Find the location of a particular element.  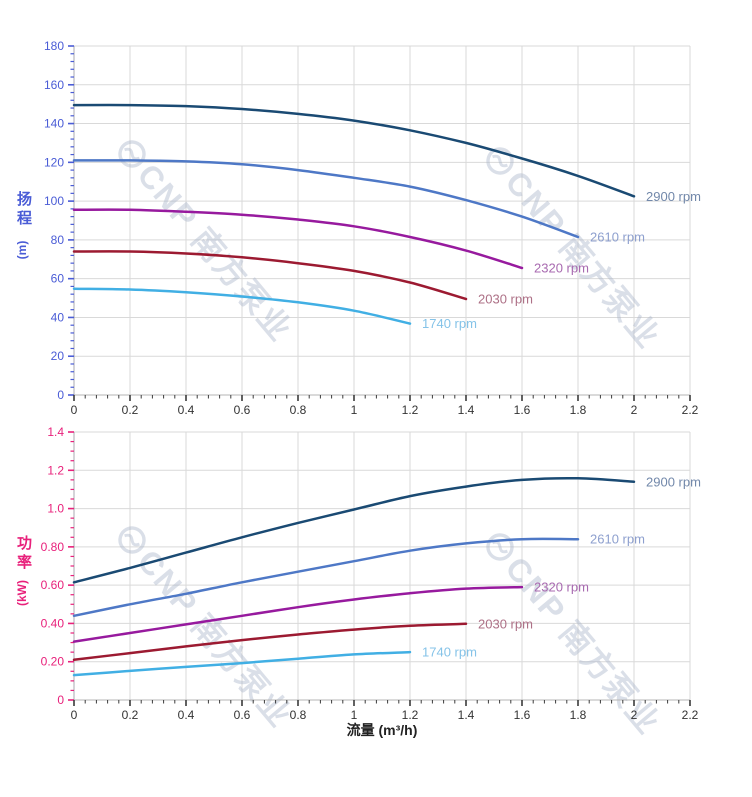

flow-axis-title: 流量 (m³/h) is located at coordinates (382, 730).